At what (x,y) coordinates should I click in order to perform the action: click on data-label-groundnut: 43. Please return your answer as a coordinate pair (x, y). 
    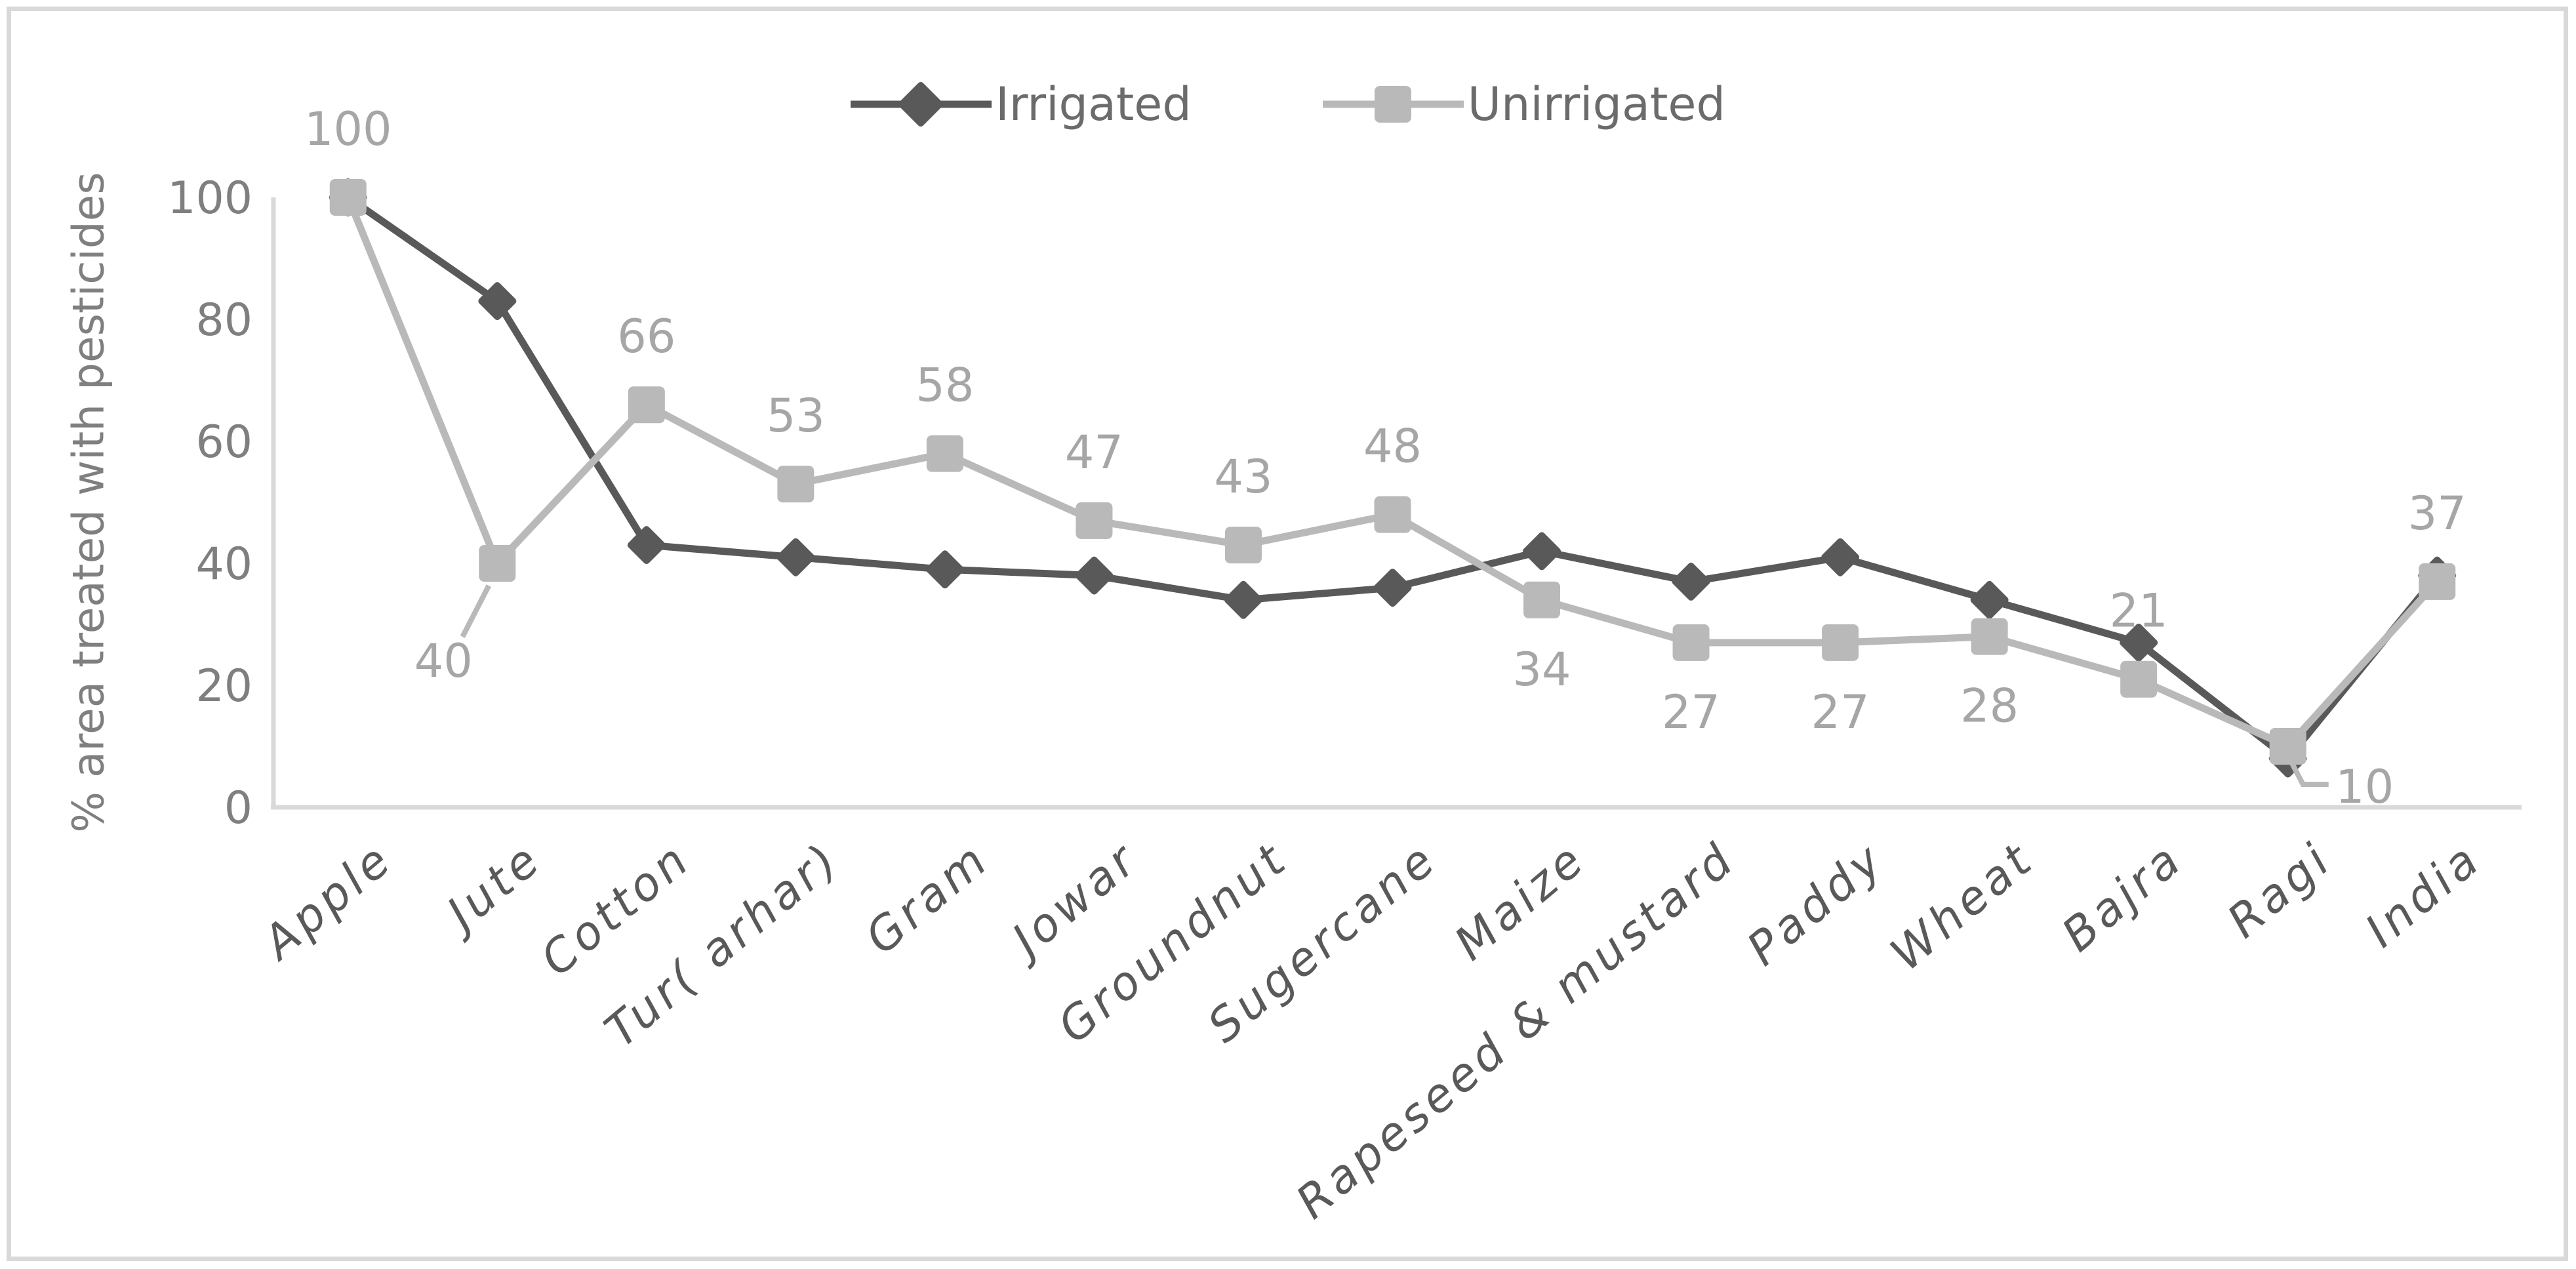
    Looking at the image, I should click on (1243, 477).